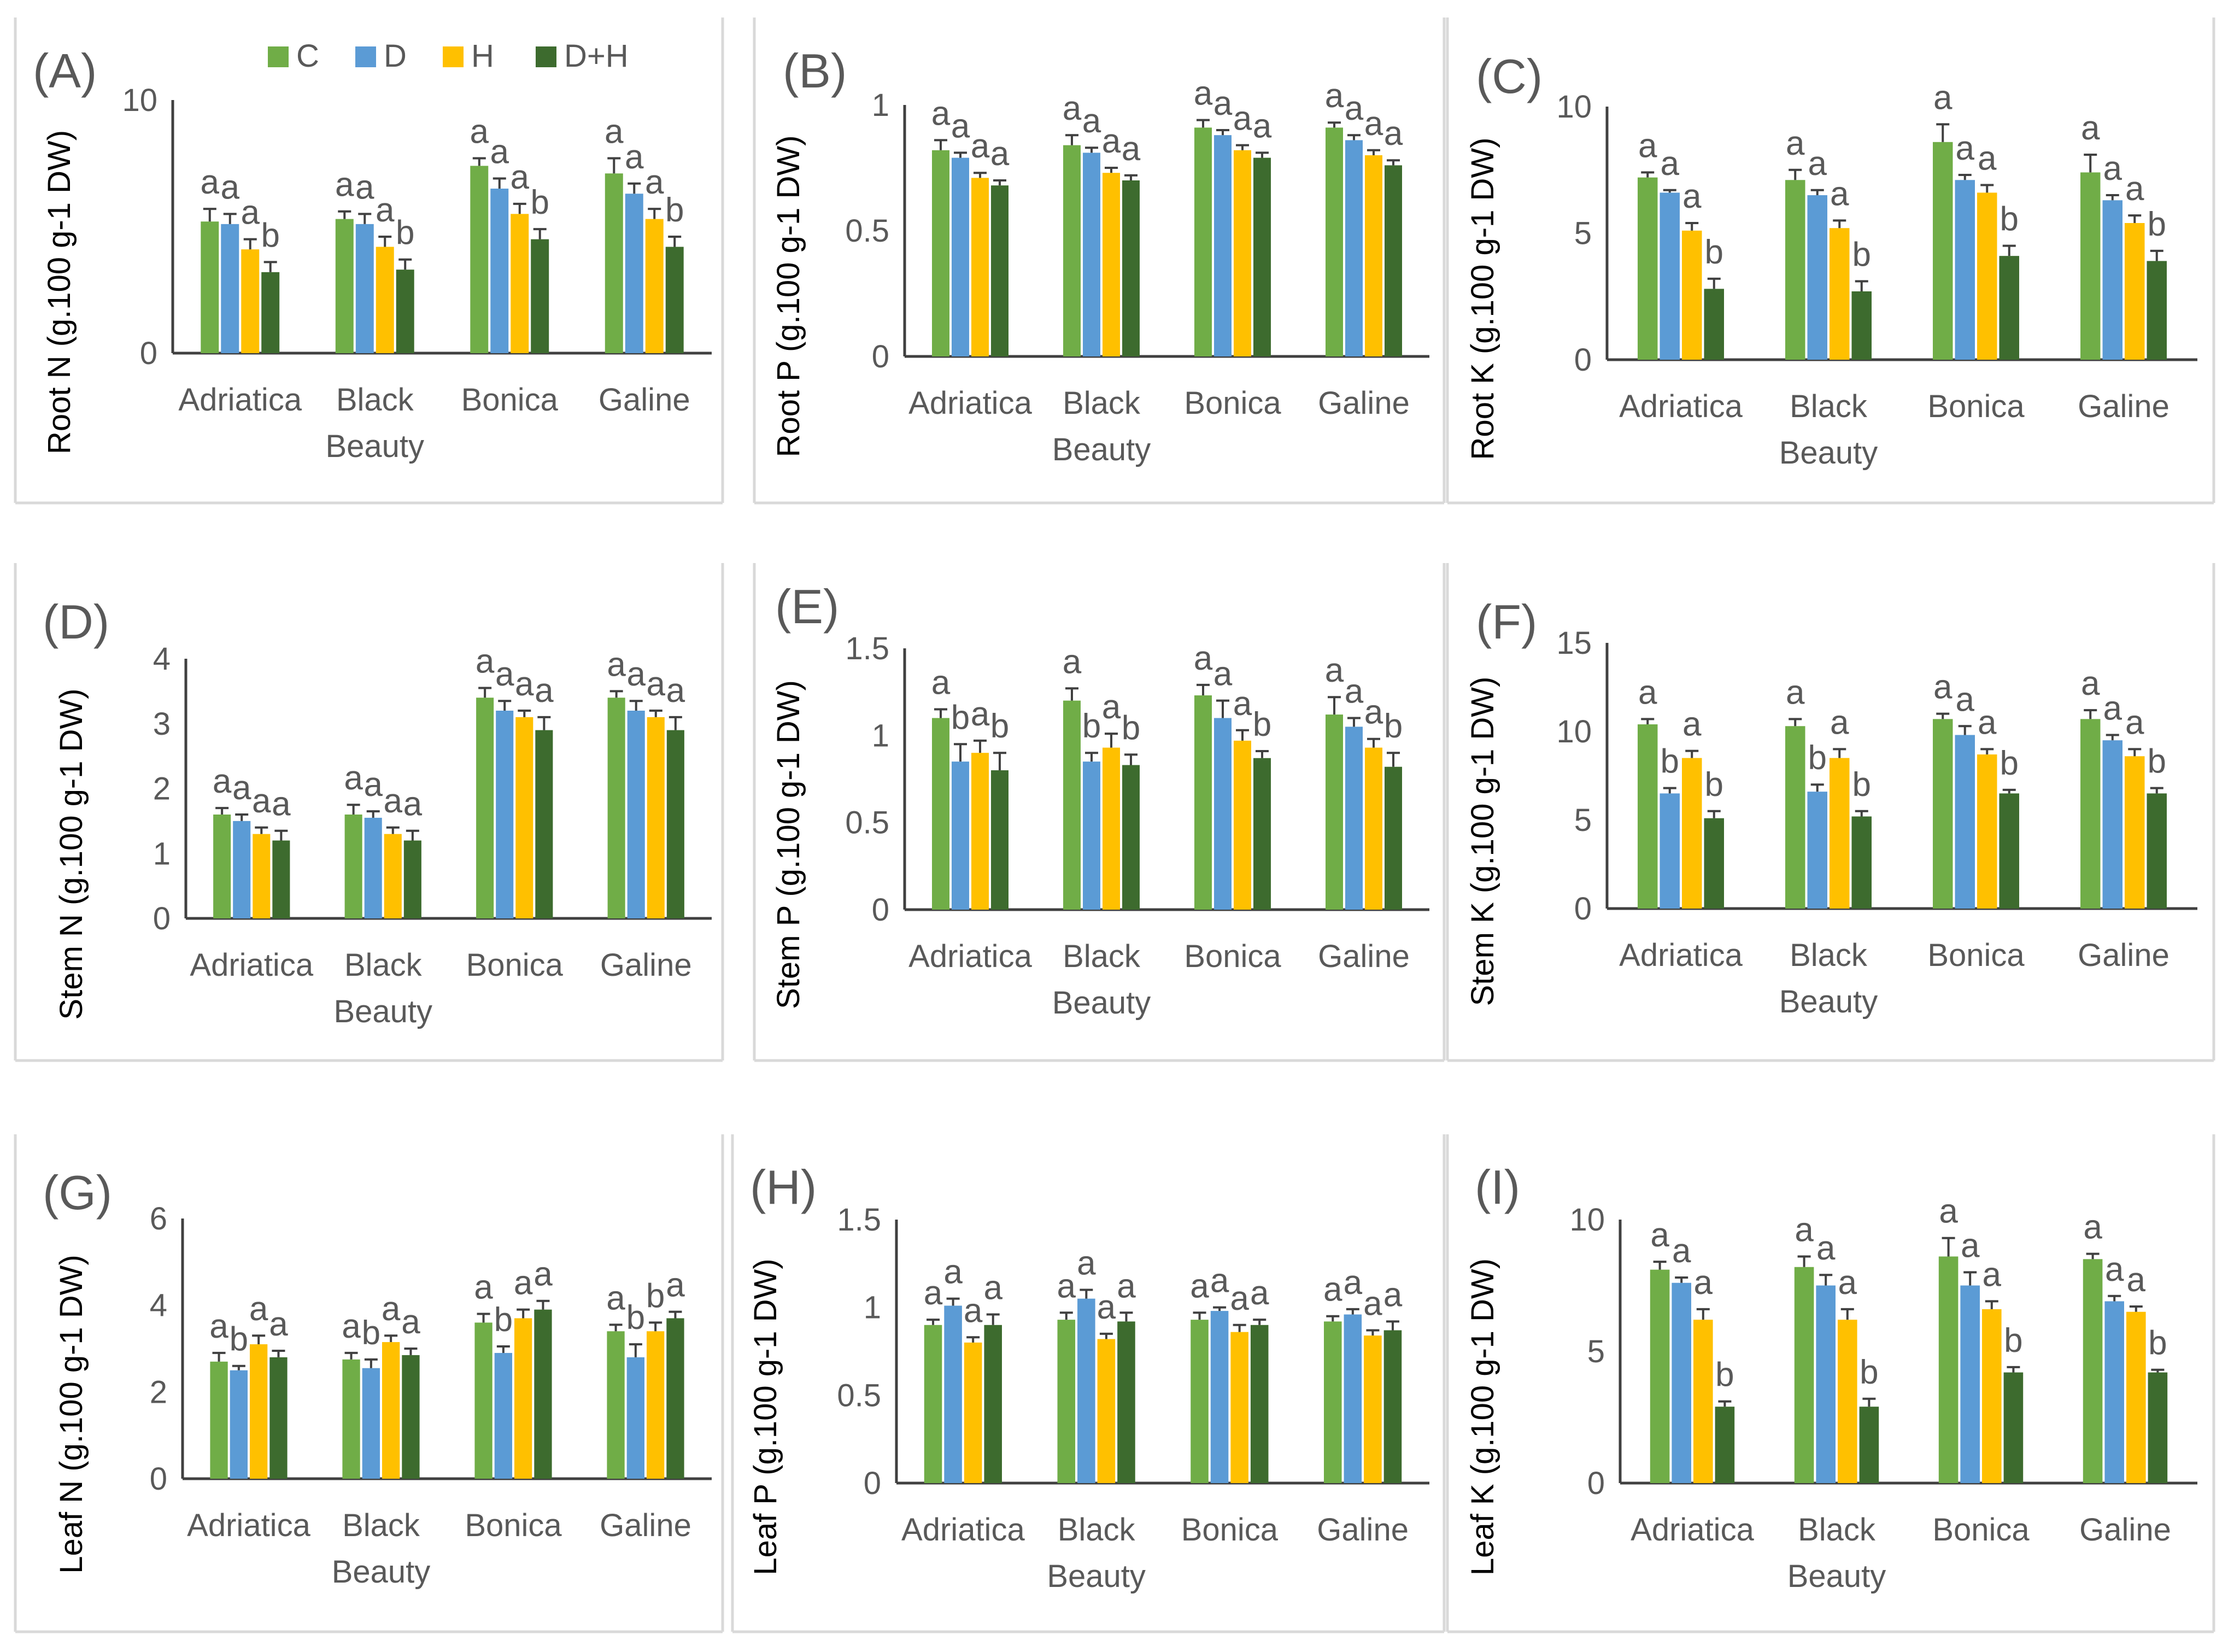 The image size is (2234, 1652). I want to click on panel-label: (H), so click(783, 1187).